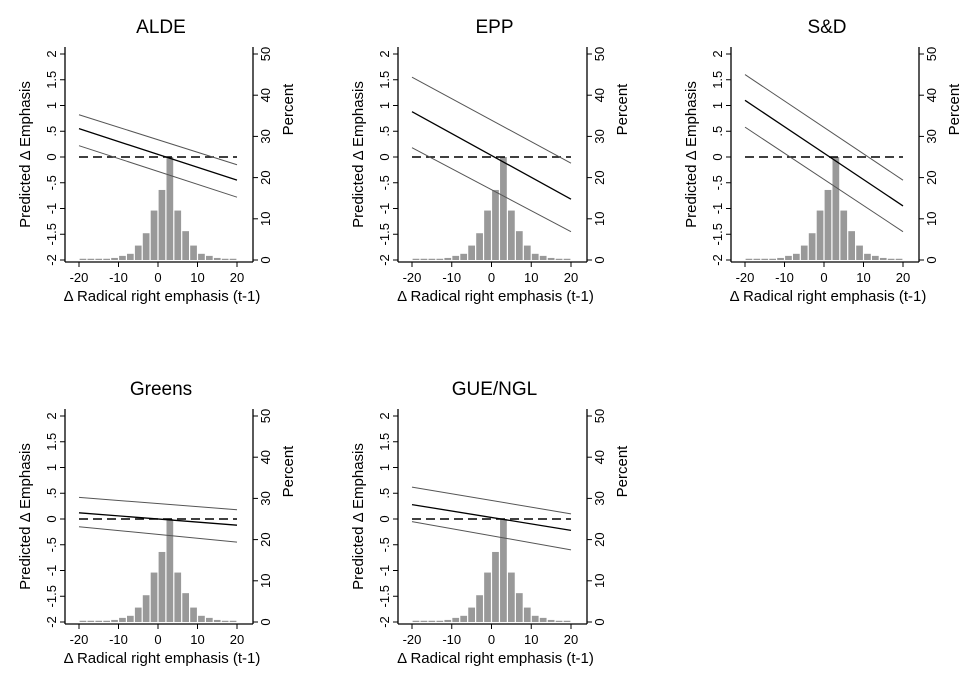  Describe the element at coordinates (162, 296) in the screenshot. I see `x-axis-label: Δ Radical right emphasis (t-1)` at that location.